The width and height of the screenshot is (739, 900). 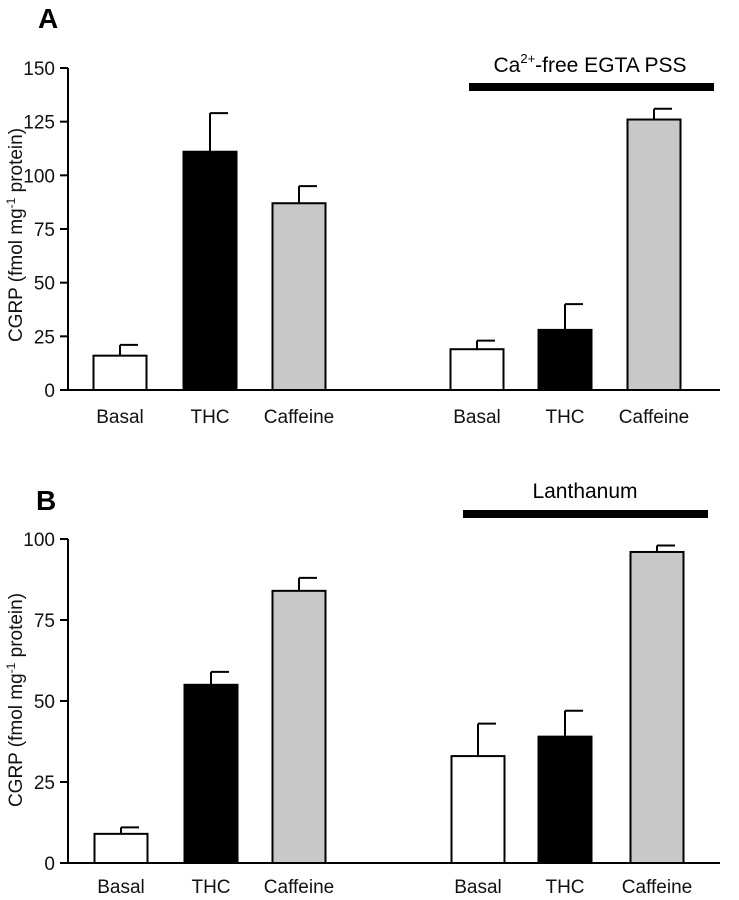 I want to click on y-axis-label-a: CGRP (fmol mg-1 protein), so click(x=15, y=235).